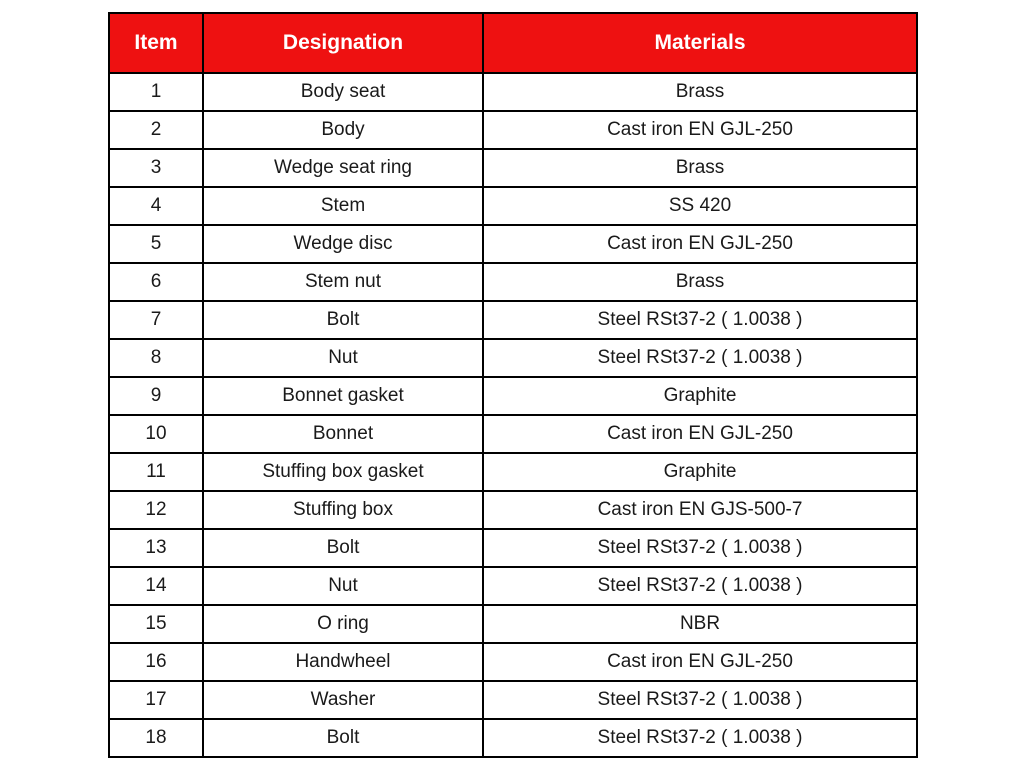 This screenshot has width=1024, height=768. I want to click on table-row: 15 O ring NBR, so click(513, 624).